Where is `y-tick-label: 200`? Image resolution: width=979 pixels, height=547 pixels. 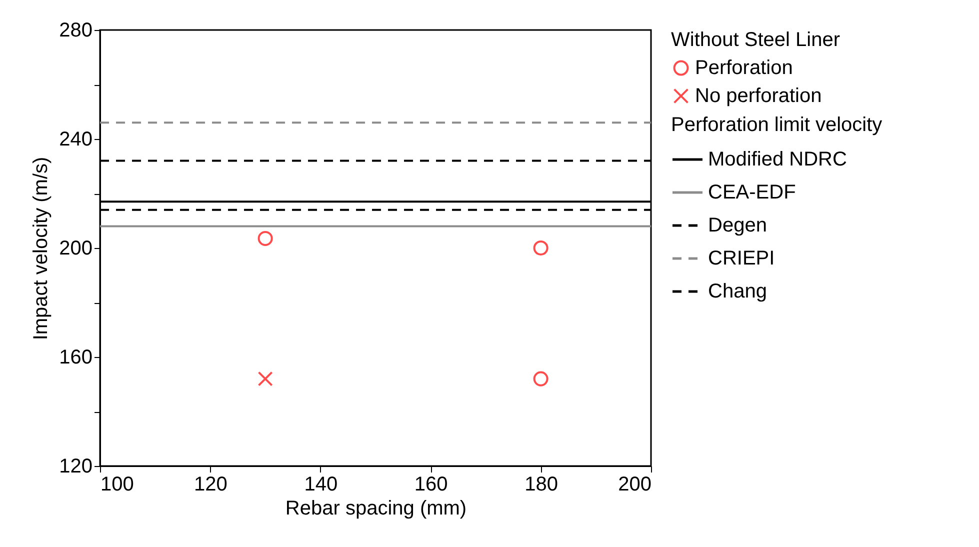
y-tick-label: 200 is located at coordinates (75, 249).